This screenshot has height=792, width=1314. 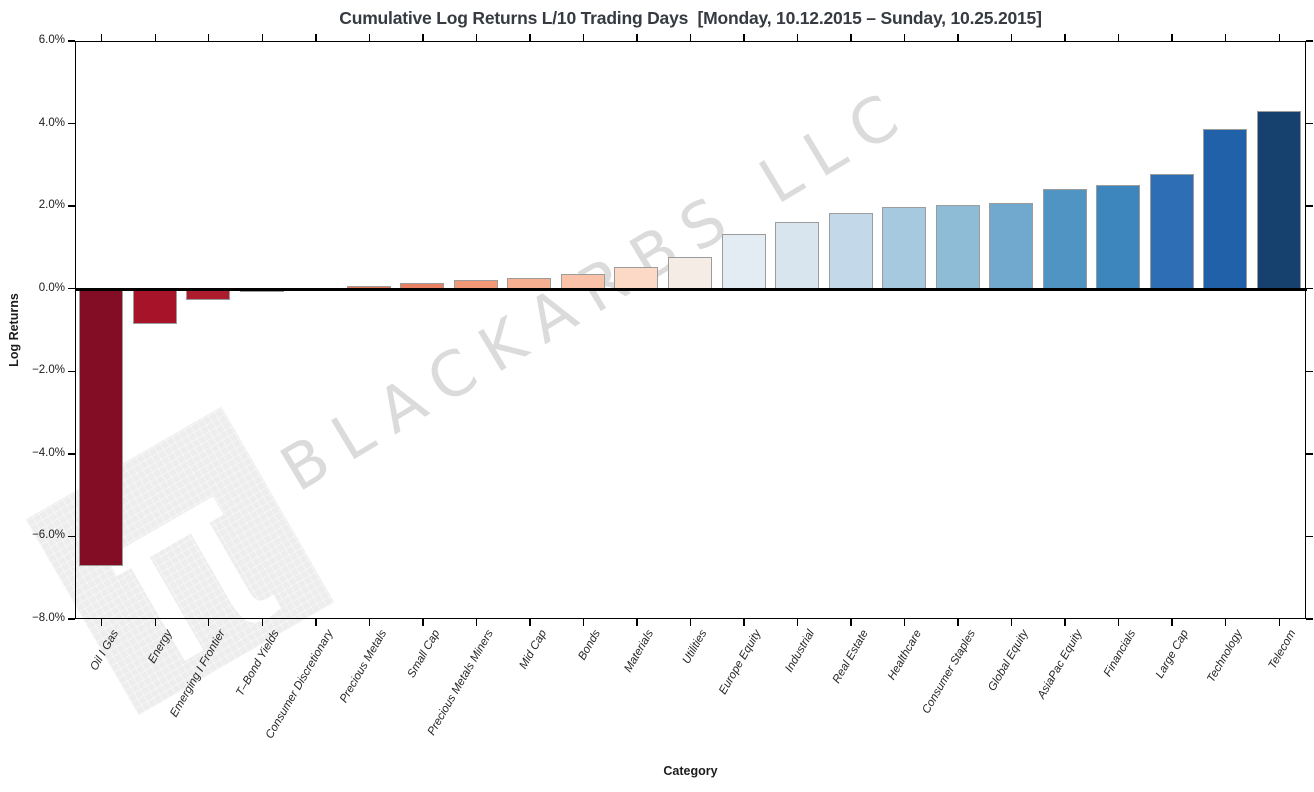 I want to click on x-tick-label: Financials, so click(x=1120, y=653).